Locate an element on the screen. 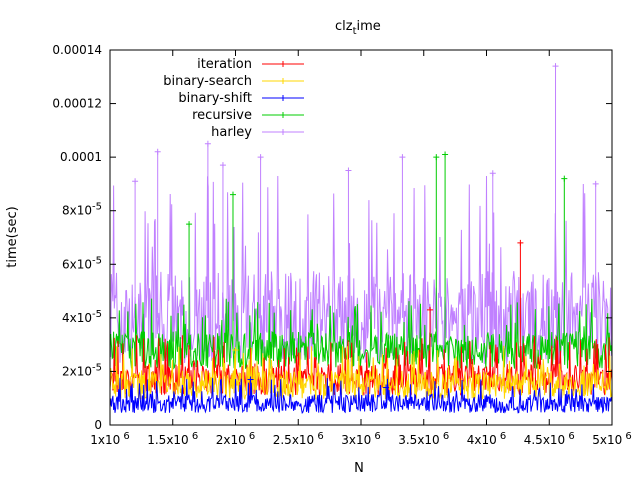 This screenshot has height=480, width=640. y-tick-label-7: 0.00014 is located at coordinates (77, 50).